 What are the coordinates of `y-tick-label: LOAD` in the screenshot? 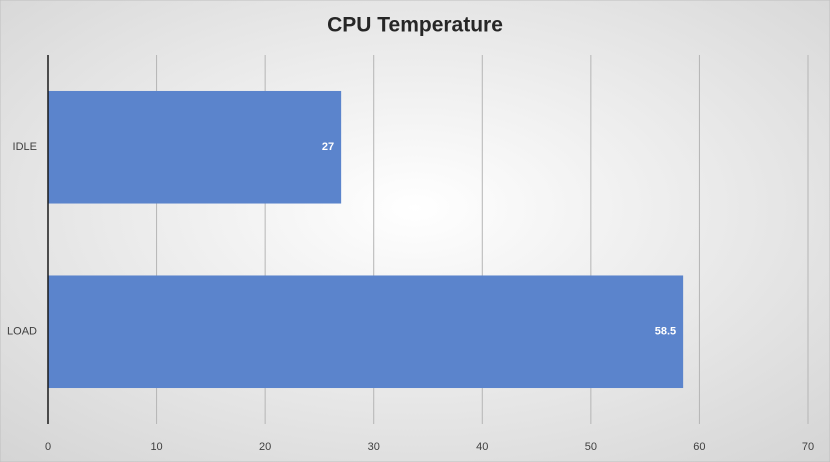 It's located at (22, 332).